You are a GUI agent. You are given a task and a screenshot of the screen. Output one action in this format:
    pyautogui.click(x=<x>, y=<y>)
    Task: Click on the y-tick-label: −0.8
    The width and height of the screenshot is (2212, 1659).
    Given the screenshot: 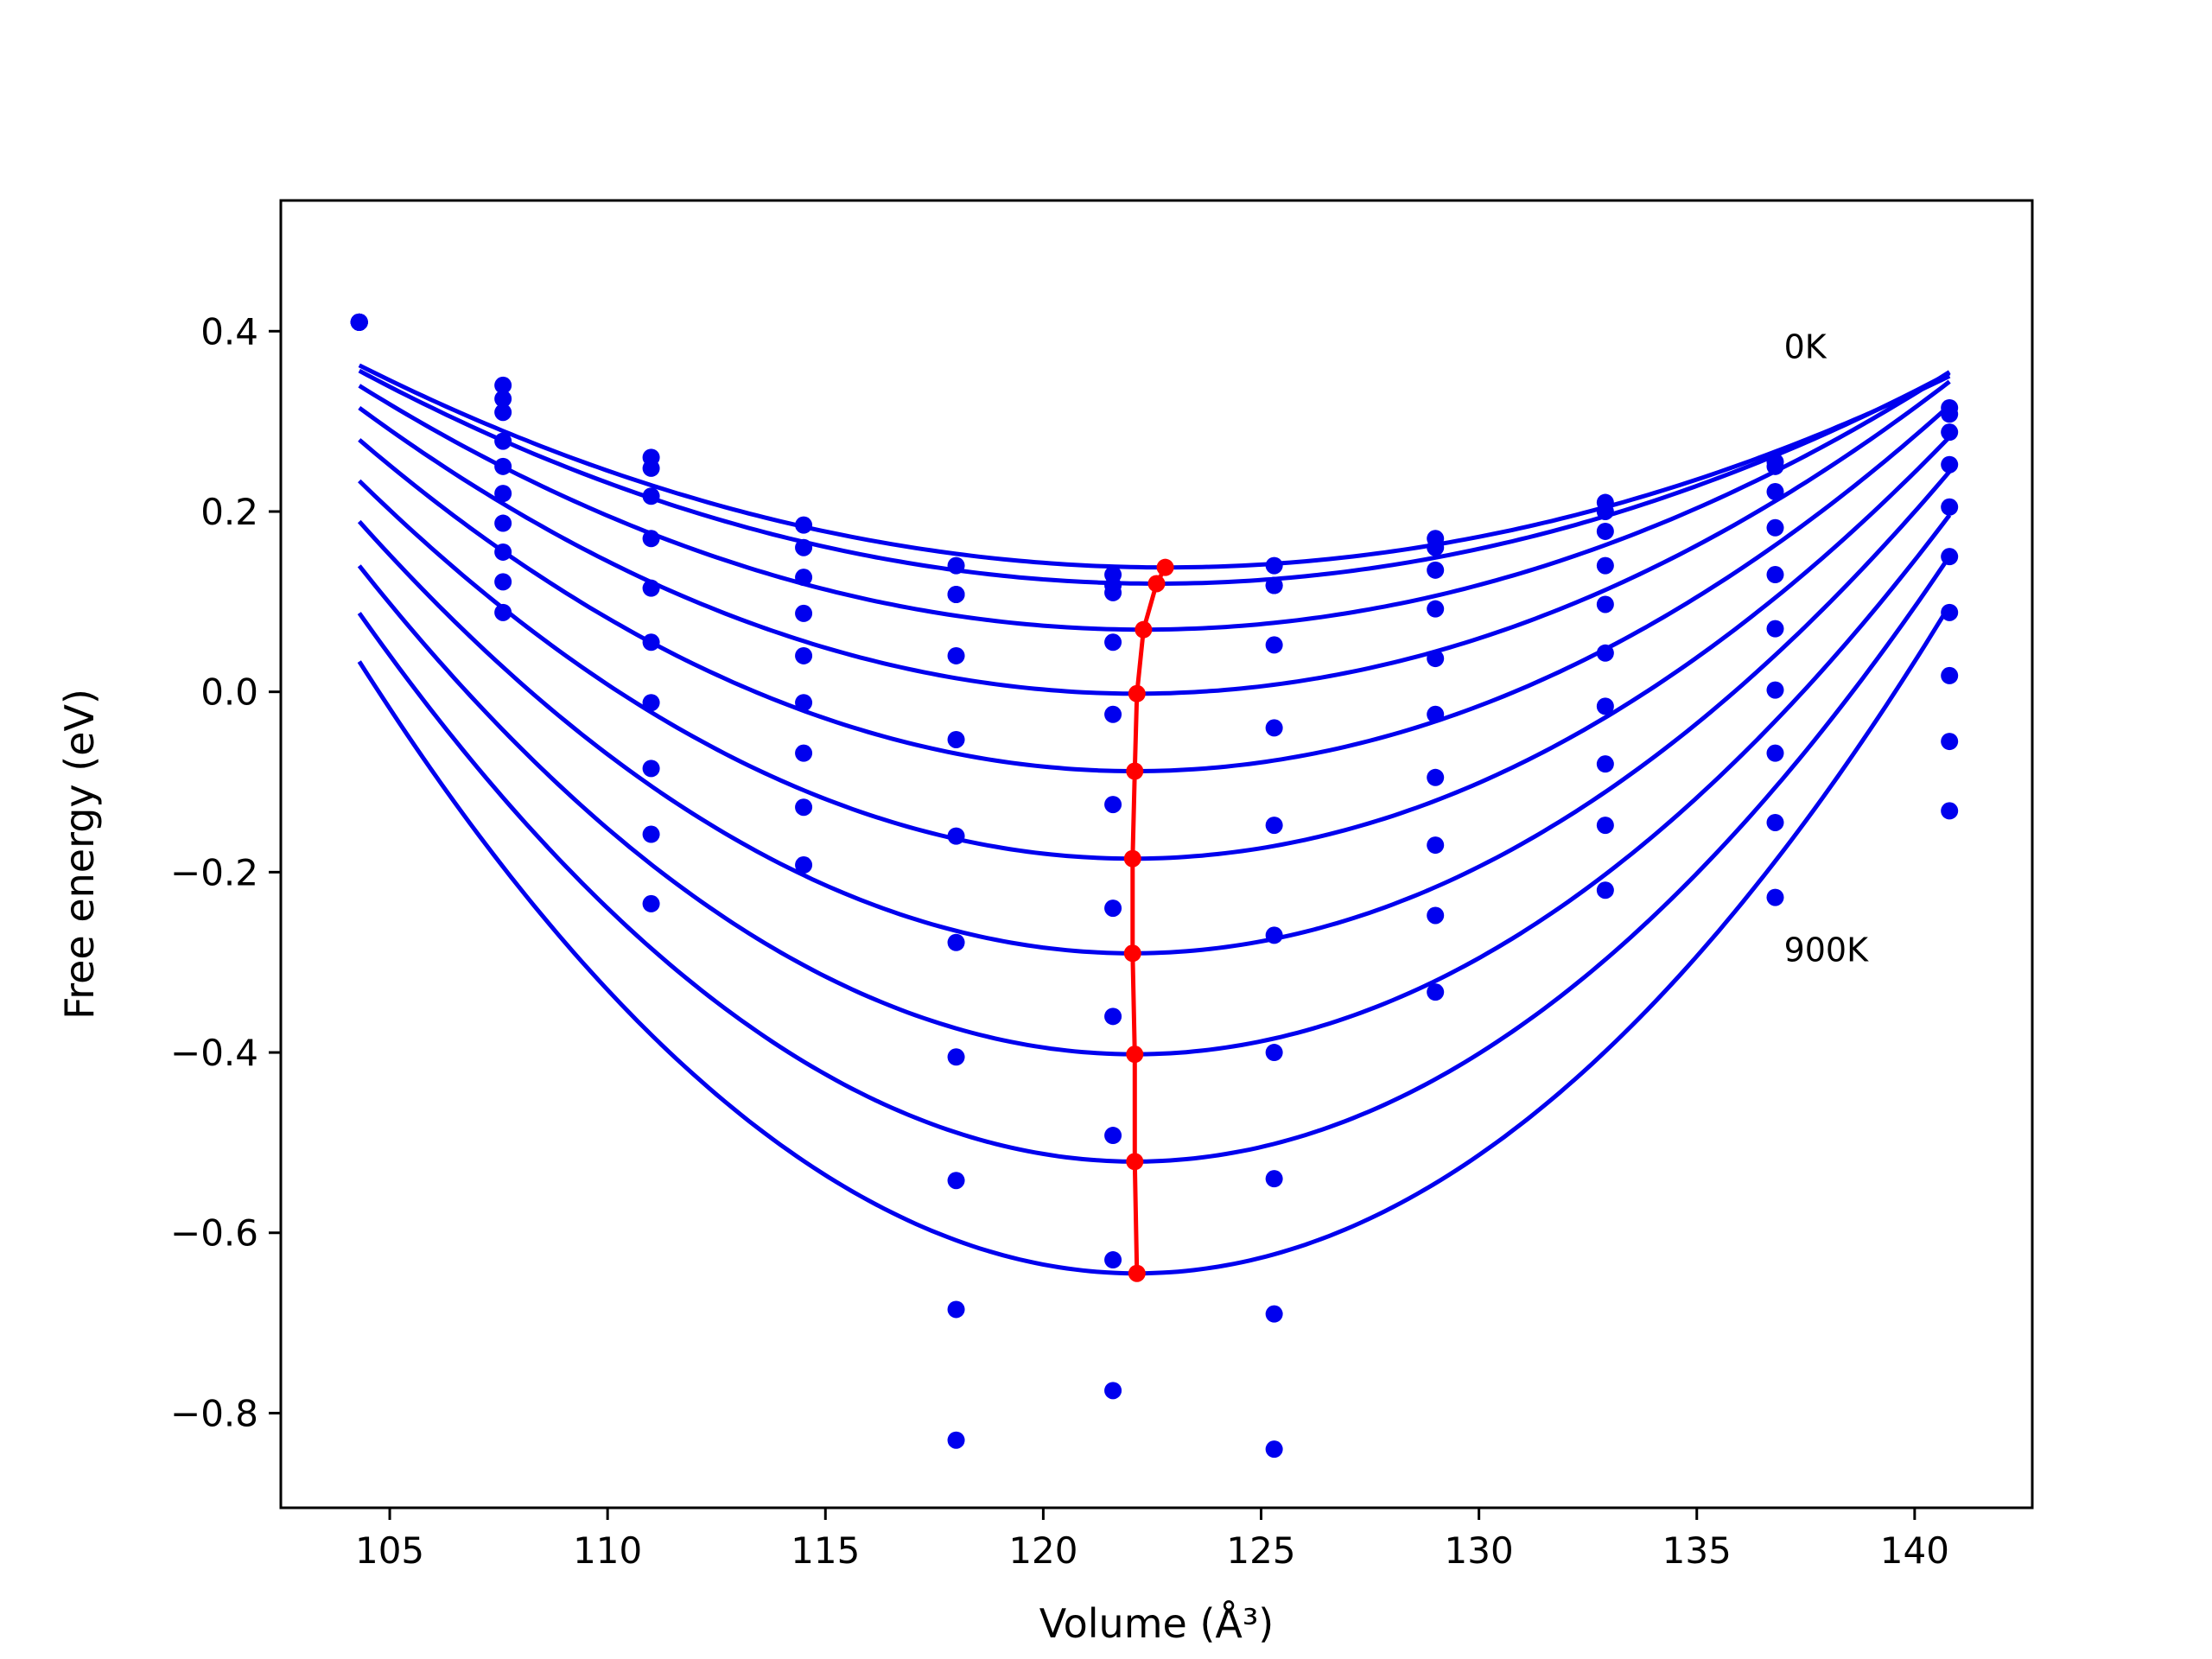 What is the action you would take?
    pyautogui.click(x=214, y=1413)
    